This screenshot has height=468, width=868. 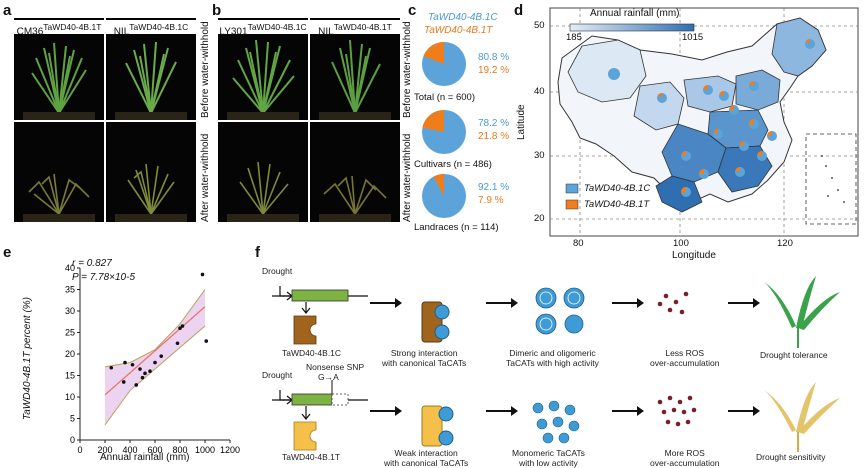 What do you see at coordinates (632, 27) in the screenshot?
I see `rainfall-scale-bar` at bounding box center [632, 27].